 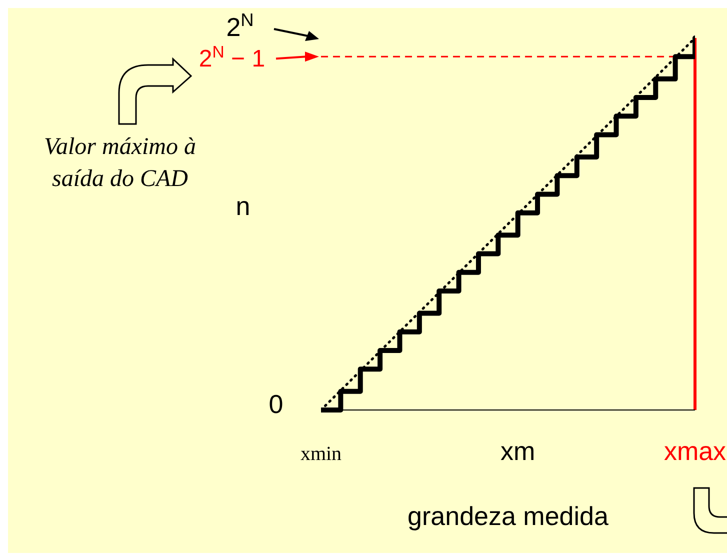 What do you see at coordinates (695, 451) in the screenshot?
I see `x-tick-label: xmax` at bounding box center [695, 451].